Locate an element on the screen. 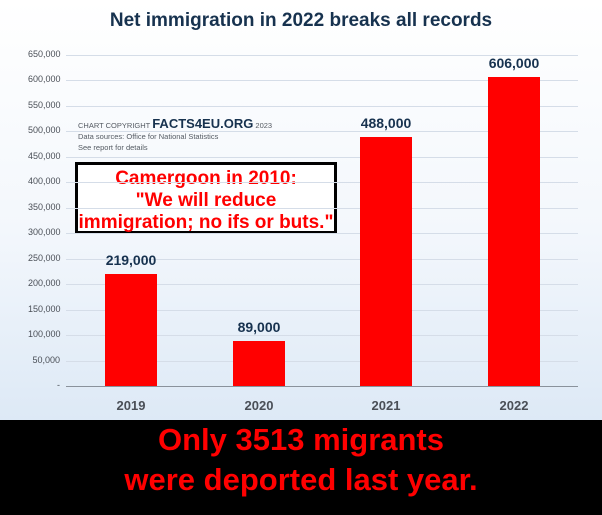 This screenshot has height=515, width=602. bar-2022 is located at coordinates (514, 231).